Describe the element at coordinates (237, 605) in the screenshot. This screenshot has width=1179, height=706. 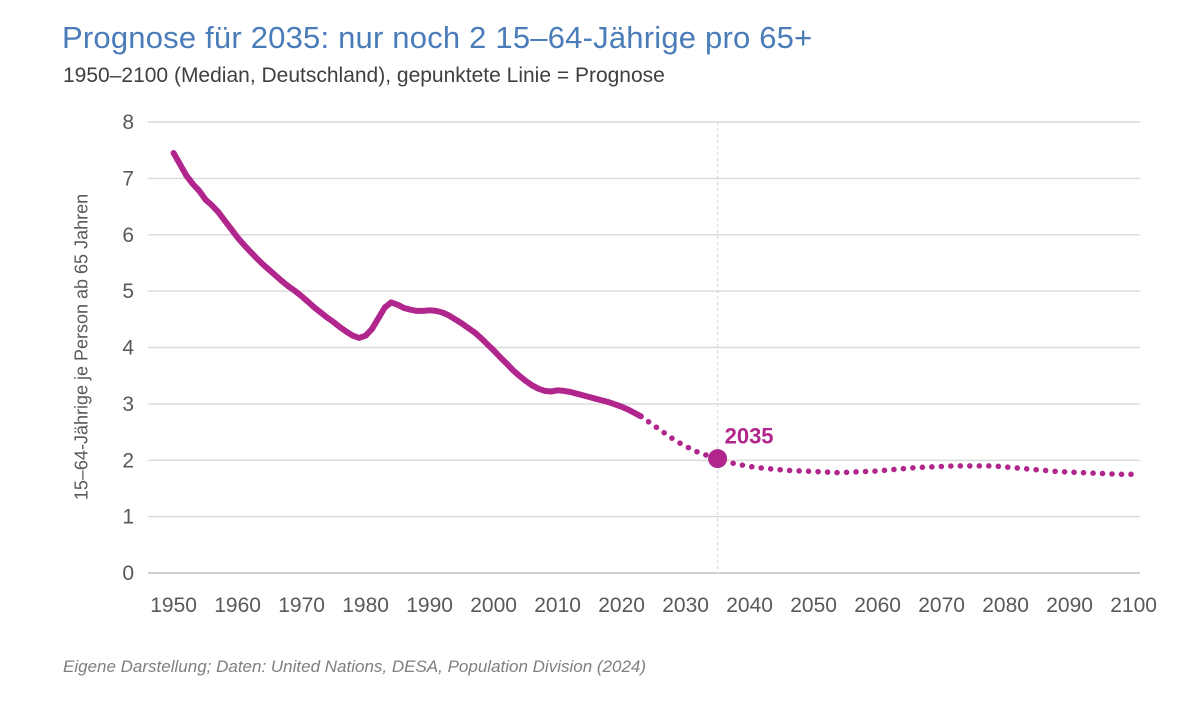
I see `x-tick-label: 1960` at that location.